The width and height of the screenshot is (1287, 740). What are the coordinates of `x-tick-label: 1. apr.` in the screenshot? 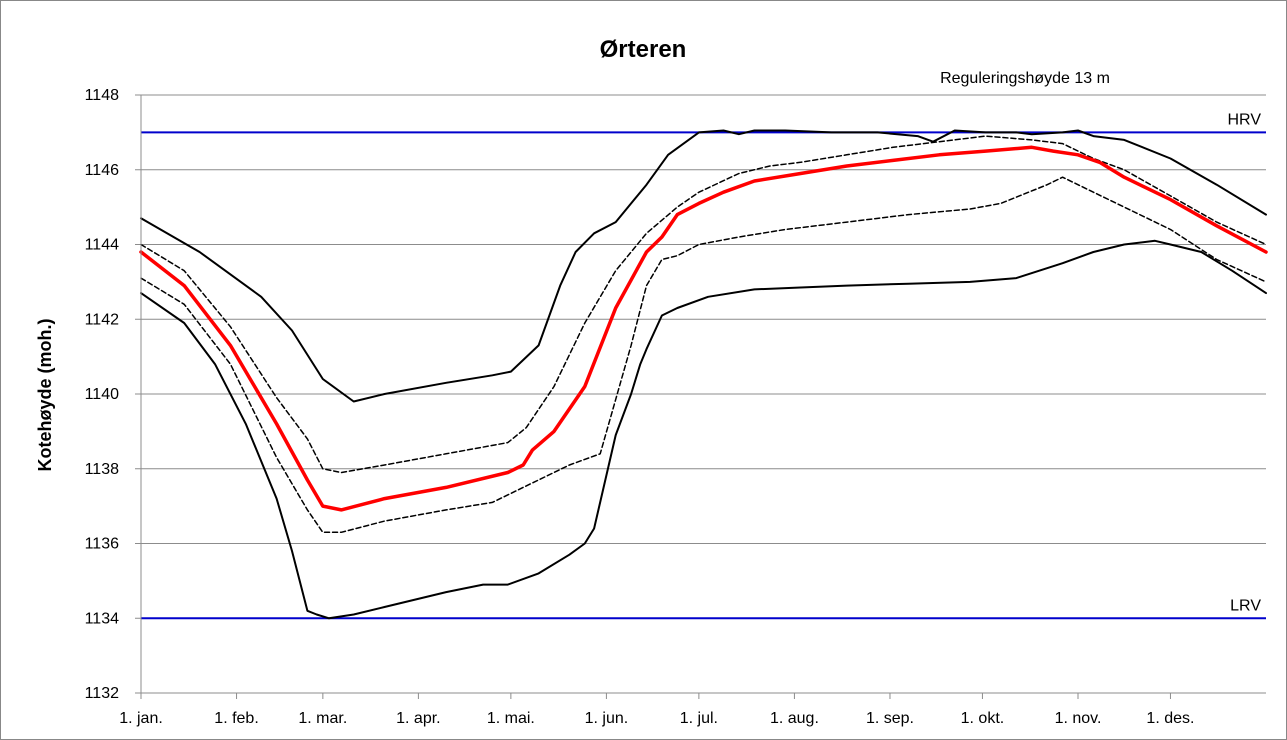 It's located at (418, 718).